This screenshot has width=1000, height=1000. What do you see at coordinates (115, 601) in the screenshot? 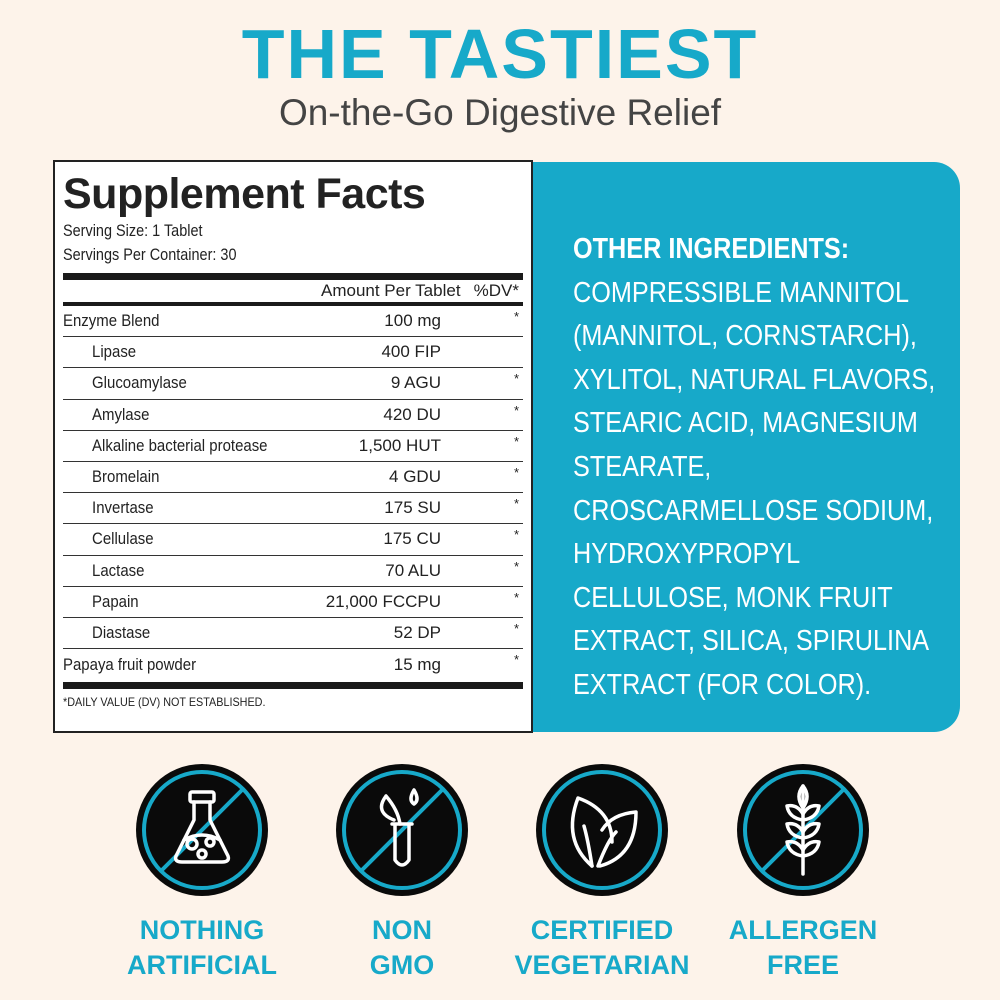
I see `ingredient-name: Papain` at bounding box center [115, 601].